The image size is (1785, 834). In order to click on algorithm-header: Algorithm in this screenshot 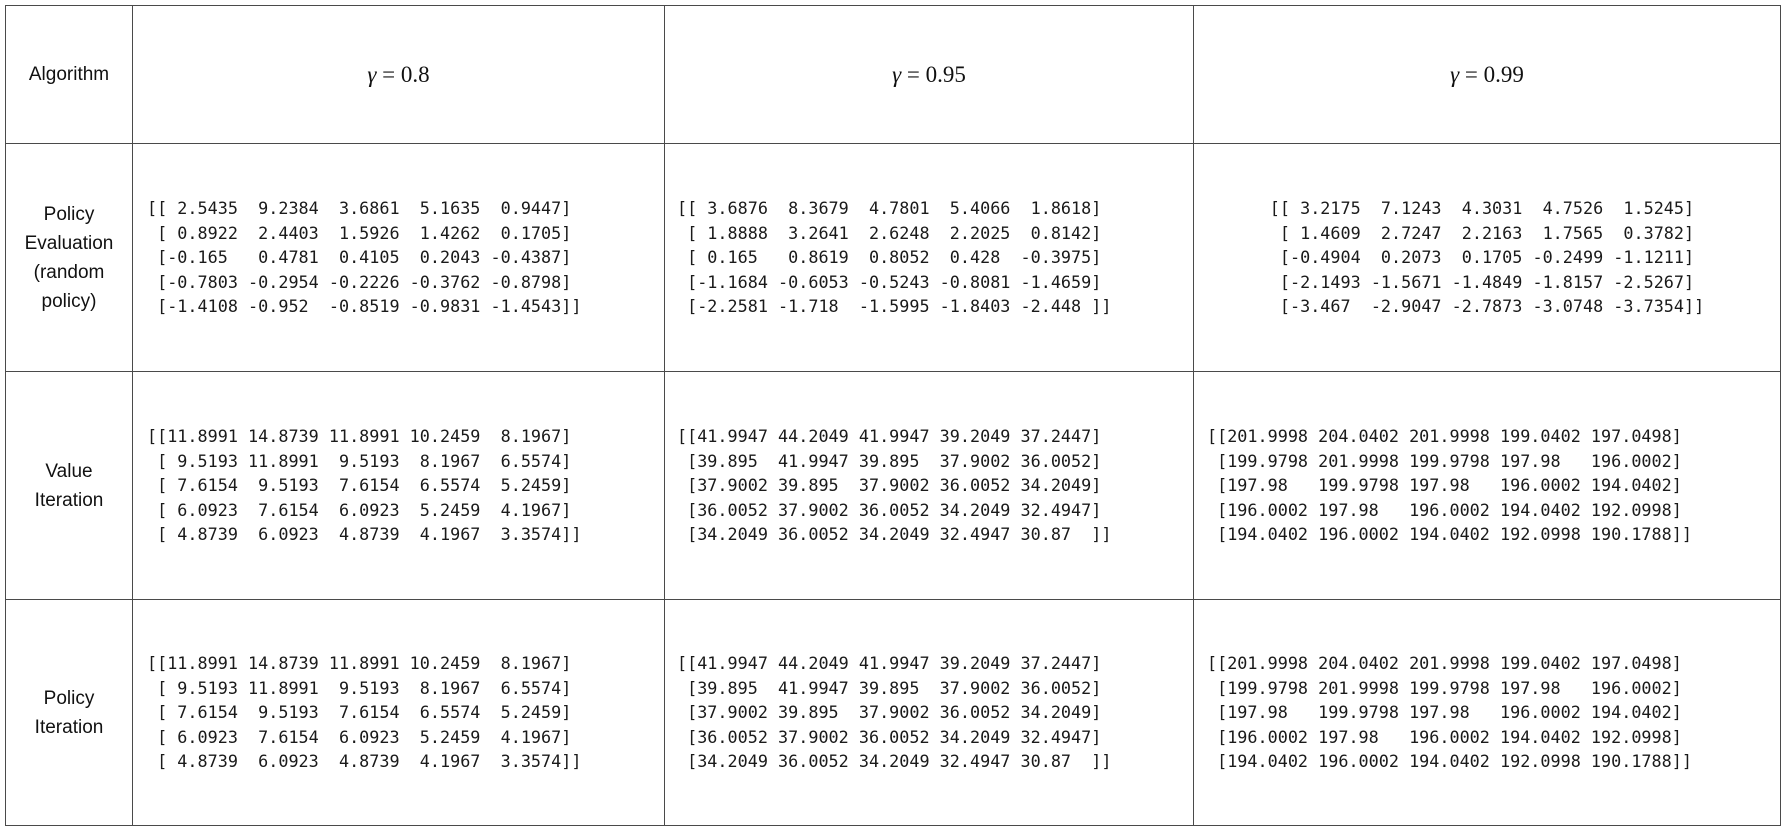, I will do `click(69, 74)`.